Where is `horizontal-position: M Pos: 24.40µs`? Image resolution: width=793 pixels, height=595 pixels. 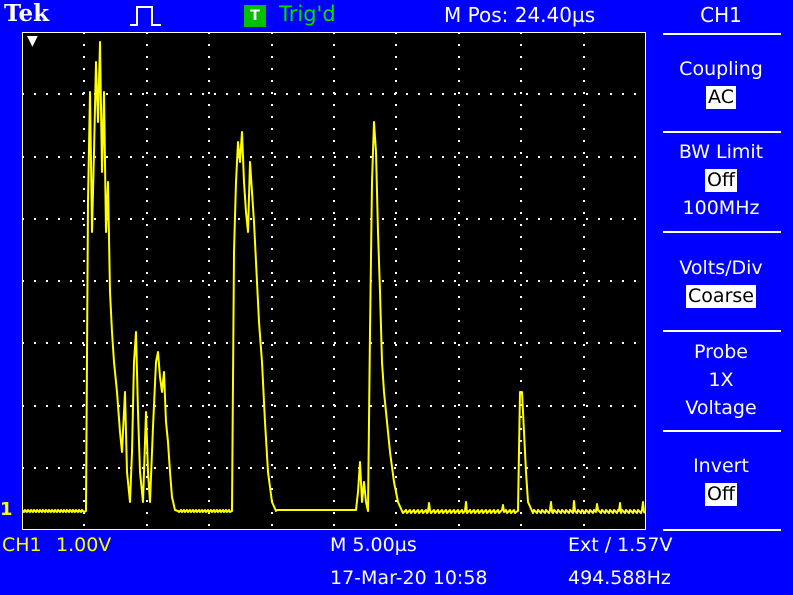 horizontal-position: M Pos: 24.40µs is located at coordinates (520, 15).